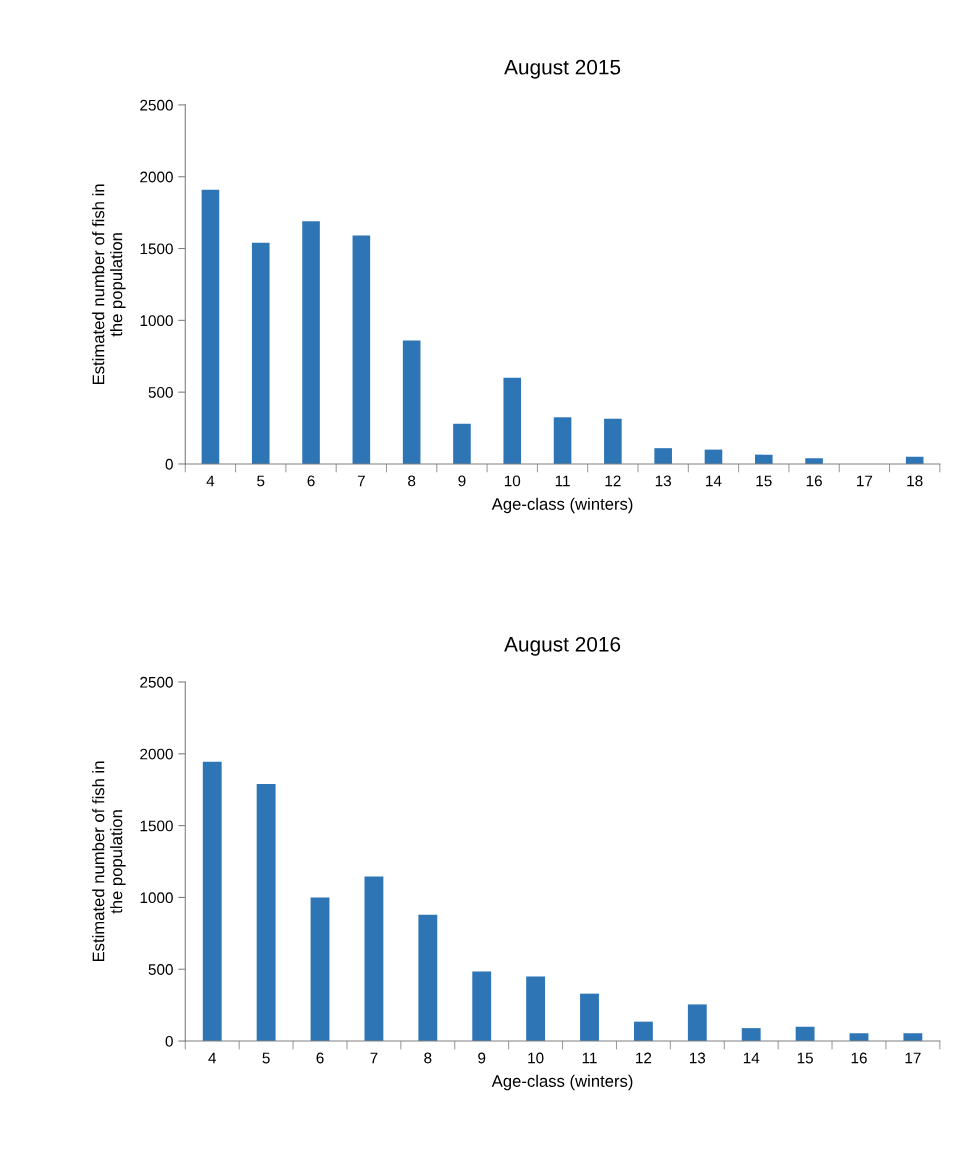 This screenshot has height=1153, width=960. I want to click on chart-title: August 2015, so click(562, 69).